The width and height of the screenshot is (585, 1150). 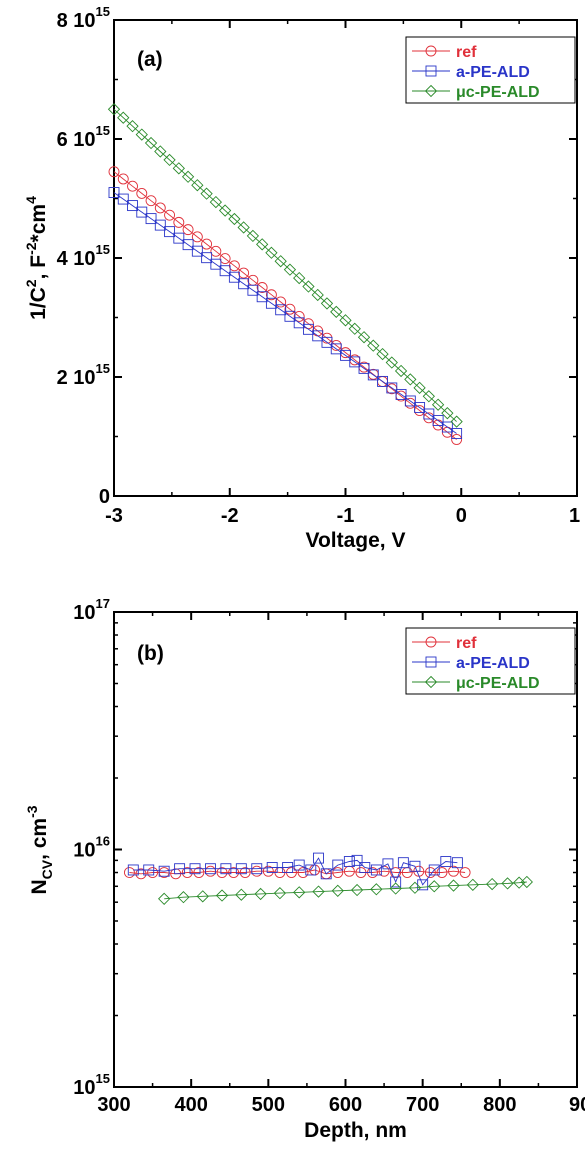 I want to click on series-line-ref, so click(x=297, y=872).